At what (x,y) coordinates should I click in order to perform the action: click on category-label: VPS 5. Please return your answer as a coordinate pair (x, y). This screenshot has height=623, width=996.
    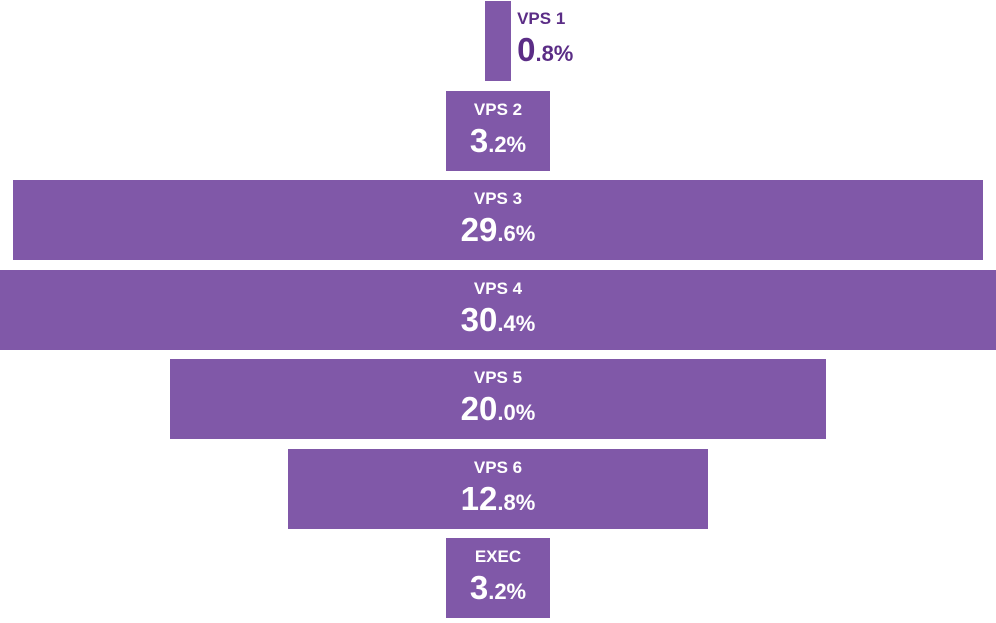
    Looking at the image, I should click on (498, 377).